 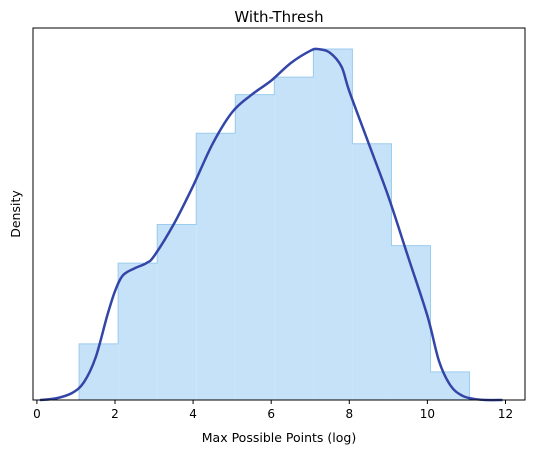 What do you see at coordinates (278, 17) in the screenshot?
I see `chart-title: With-Thresh` at bounding box center [278, 17].